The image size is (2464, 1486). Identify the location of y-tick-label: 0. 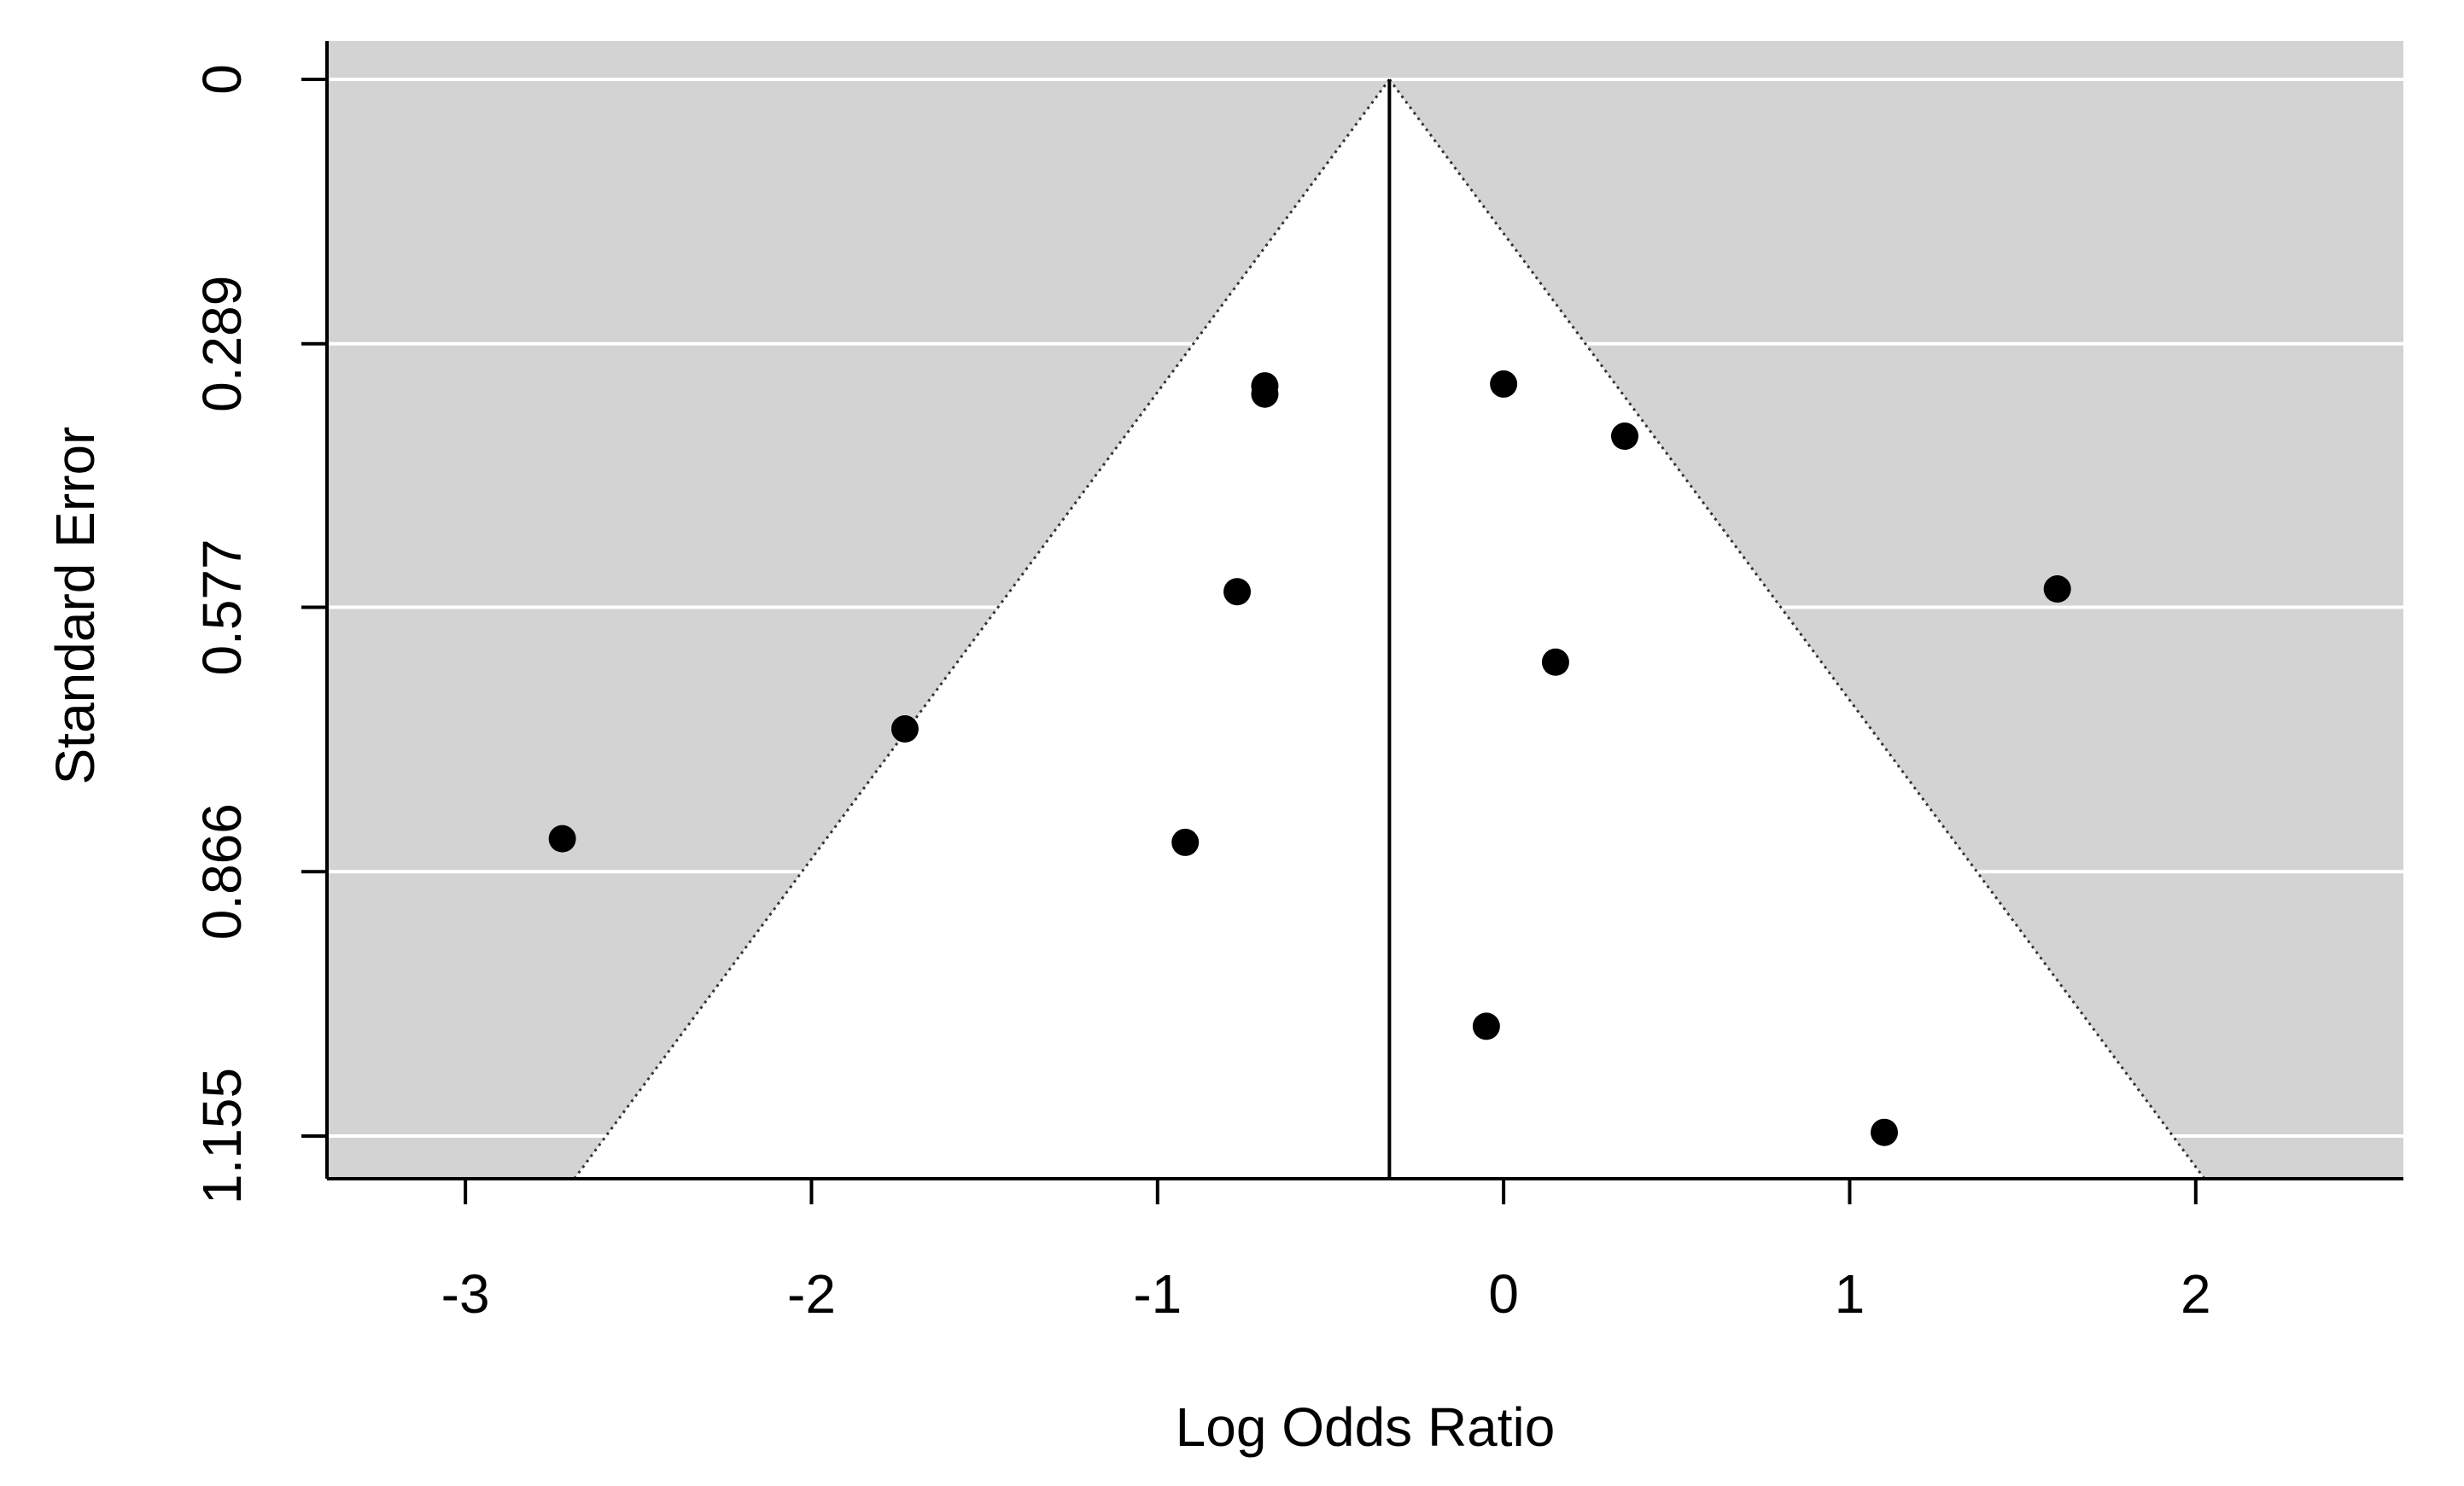
(222, 80).